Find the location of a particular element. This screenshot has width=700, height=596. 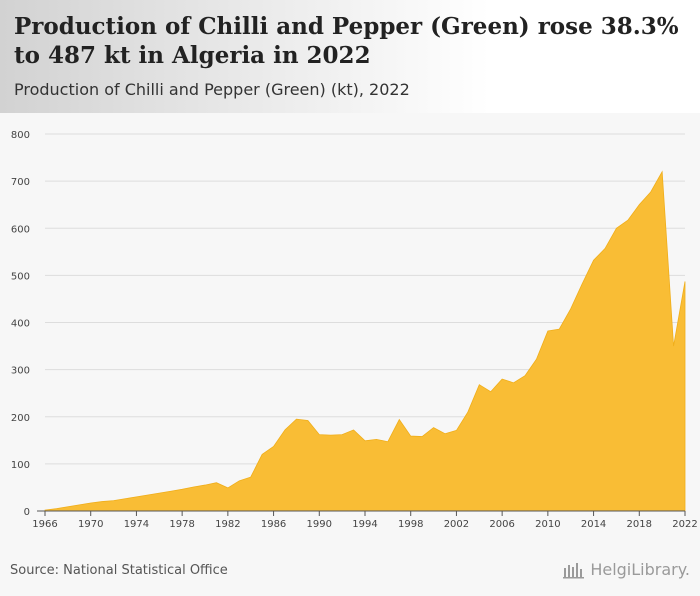

x-tick-label-1982: 1982 is located at coordinates (227, 524).